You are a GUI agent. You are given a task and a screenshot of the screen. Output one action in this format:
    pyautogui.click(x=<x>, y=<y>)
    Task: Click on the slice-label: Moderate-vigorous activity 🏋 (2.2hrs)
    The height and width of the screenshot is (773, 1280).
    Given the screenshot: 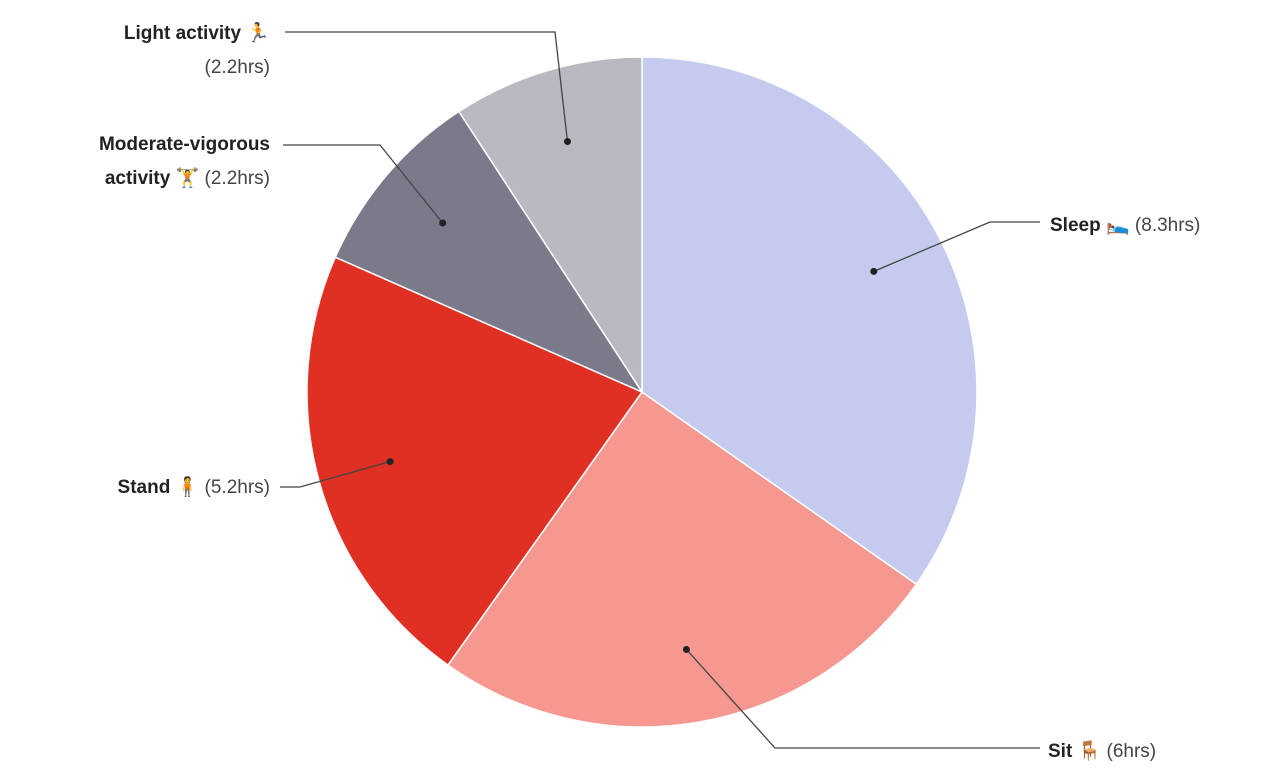 What is the action you would take?
    pyautogui.click(x=162, y=162)
    